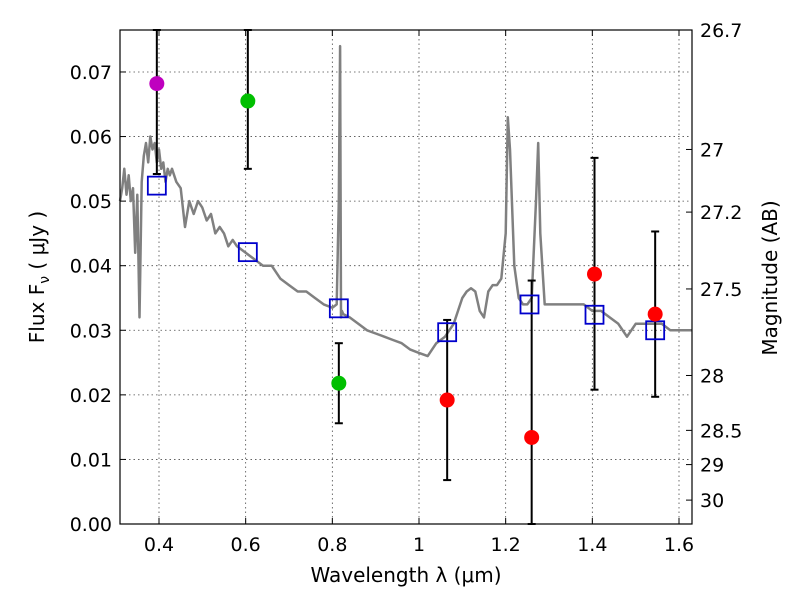 The image size is (800, 600). Describe the element at coordinates (37, 243) in the screenshot. I see `y-axis-label-unit: ( μJy )` at that location.